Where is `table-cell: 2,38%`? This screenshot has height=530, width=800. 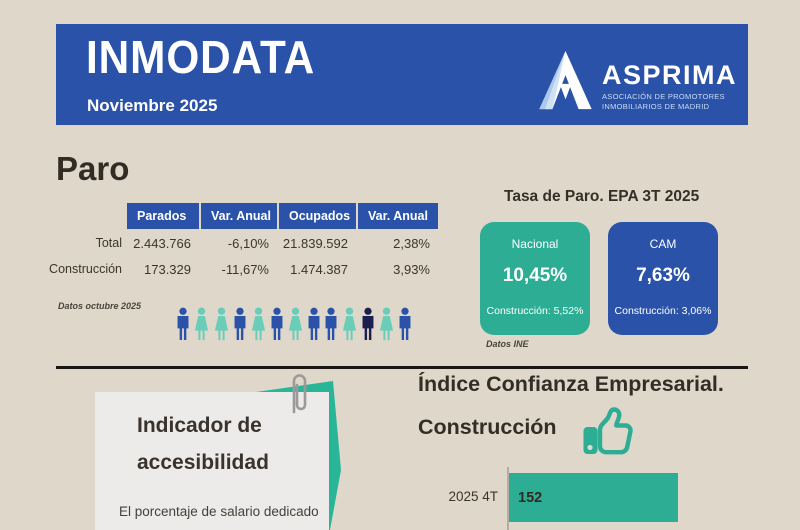 table-cell: 2,38% is located at coordinates (411, 243).